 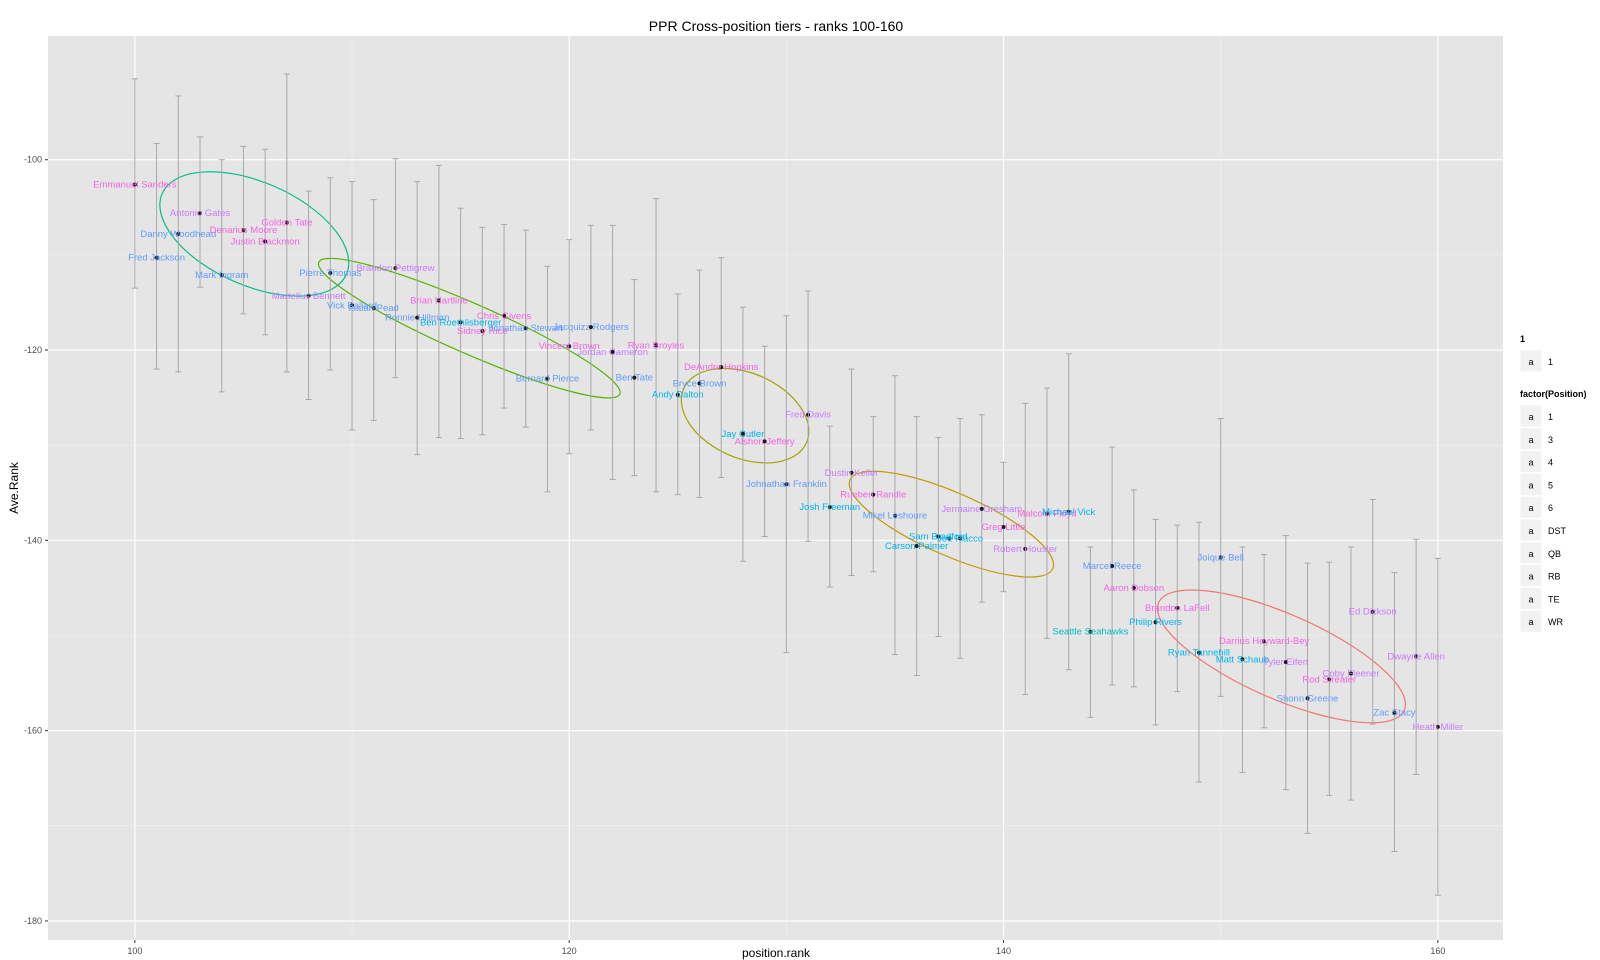 What do you see at coordinates (938, 537) in the screenshot?
I see `point-label: Sam Bradford` at bounding box center [938, 537].